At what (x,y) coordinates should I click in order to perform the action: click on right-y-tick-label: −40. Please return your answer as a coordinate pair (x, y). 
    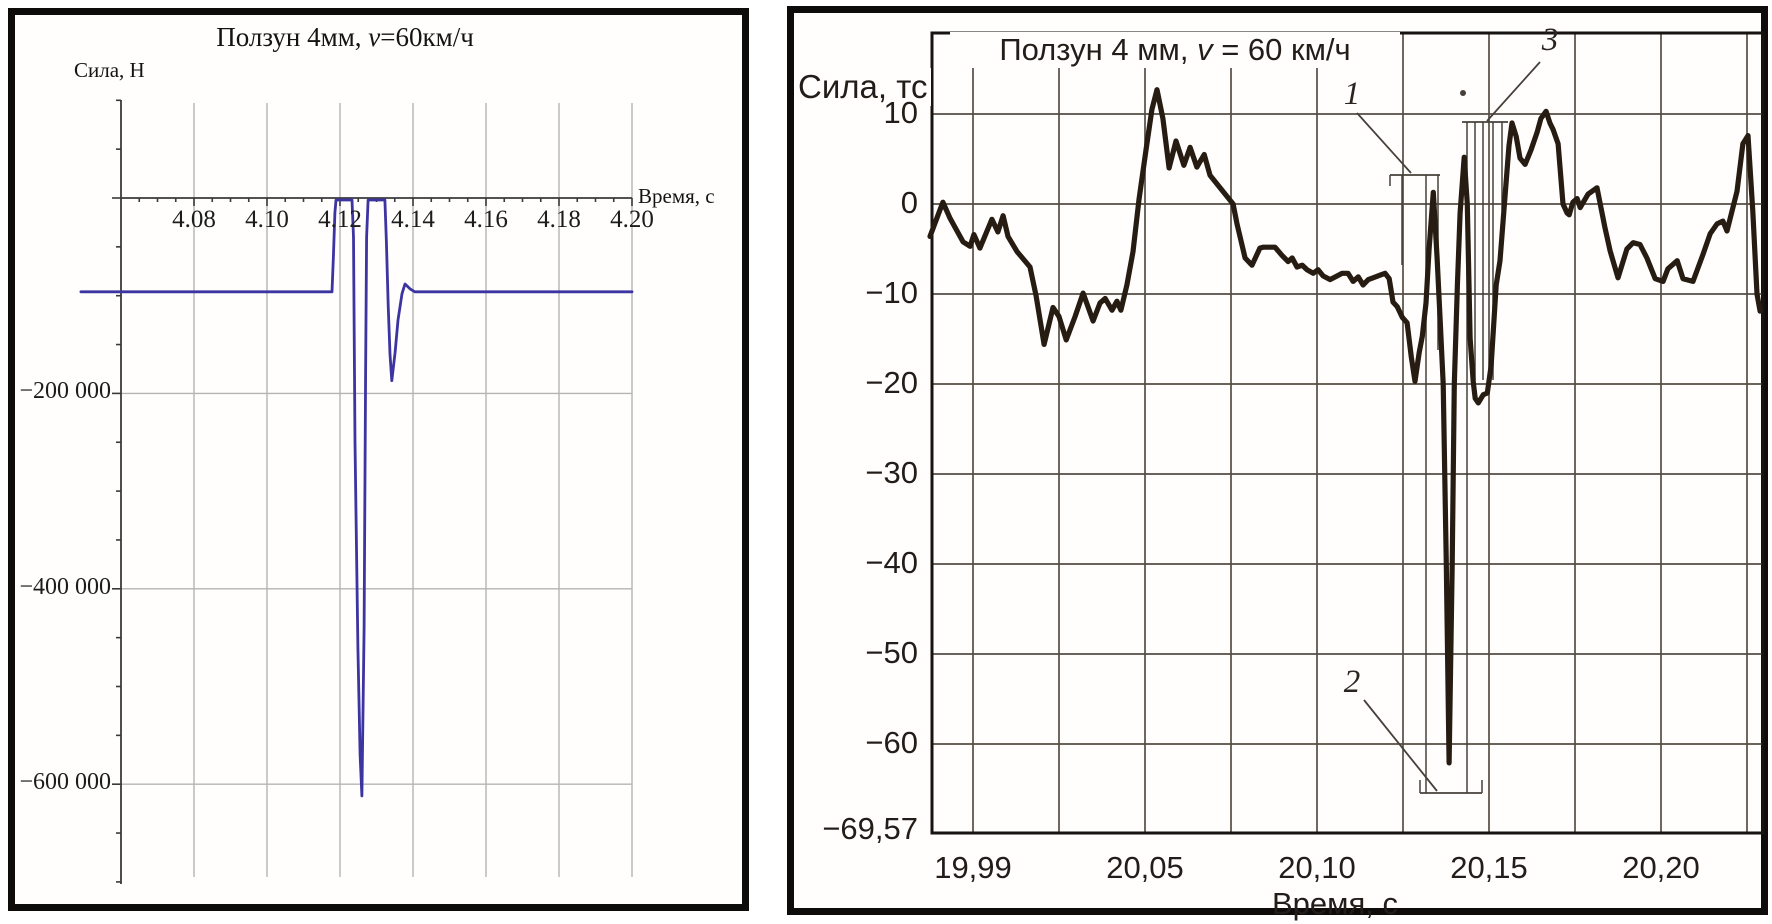
    Looking at the image, I should click on (891, 562).